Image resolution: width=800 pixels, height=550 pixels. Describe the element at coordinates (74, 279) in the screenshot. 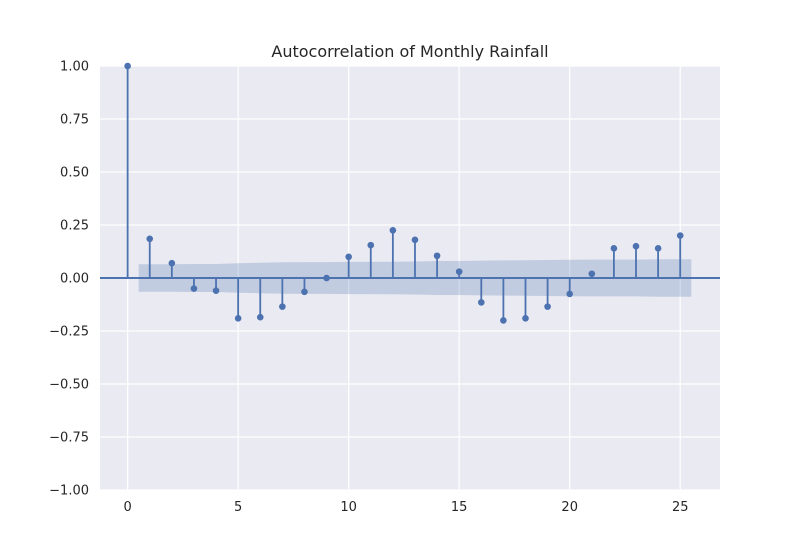

I see `y-tick-label: 0.00` at that location.